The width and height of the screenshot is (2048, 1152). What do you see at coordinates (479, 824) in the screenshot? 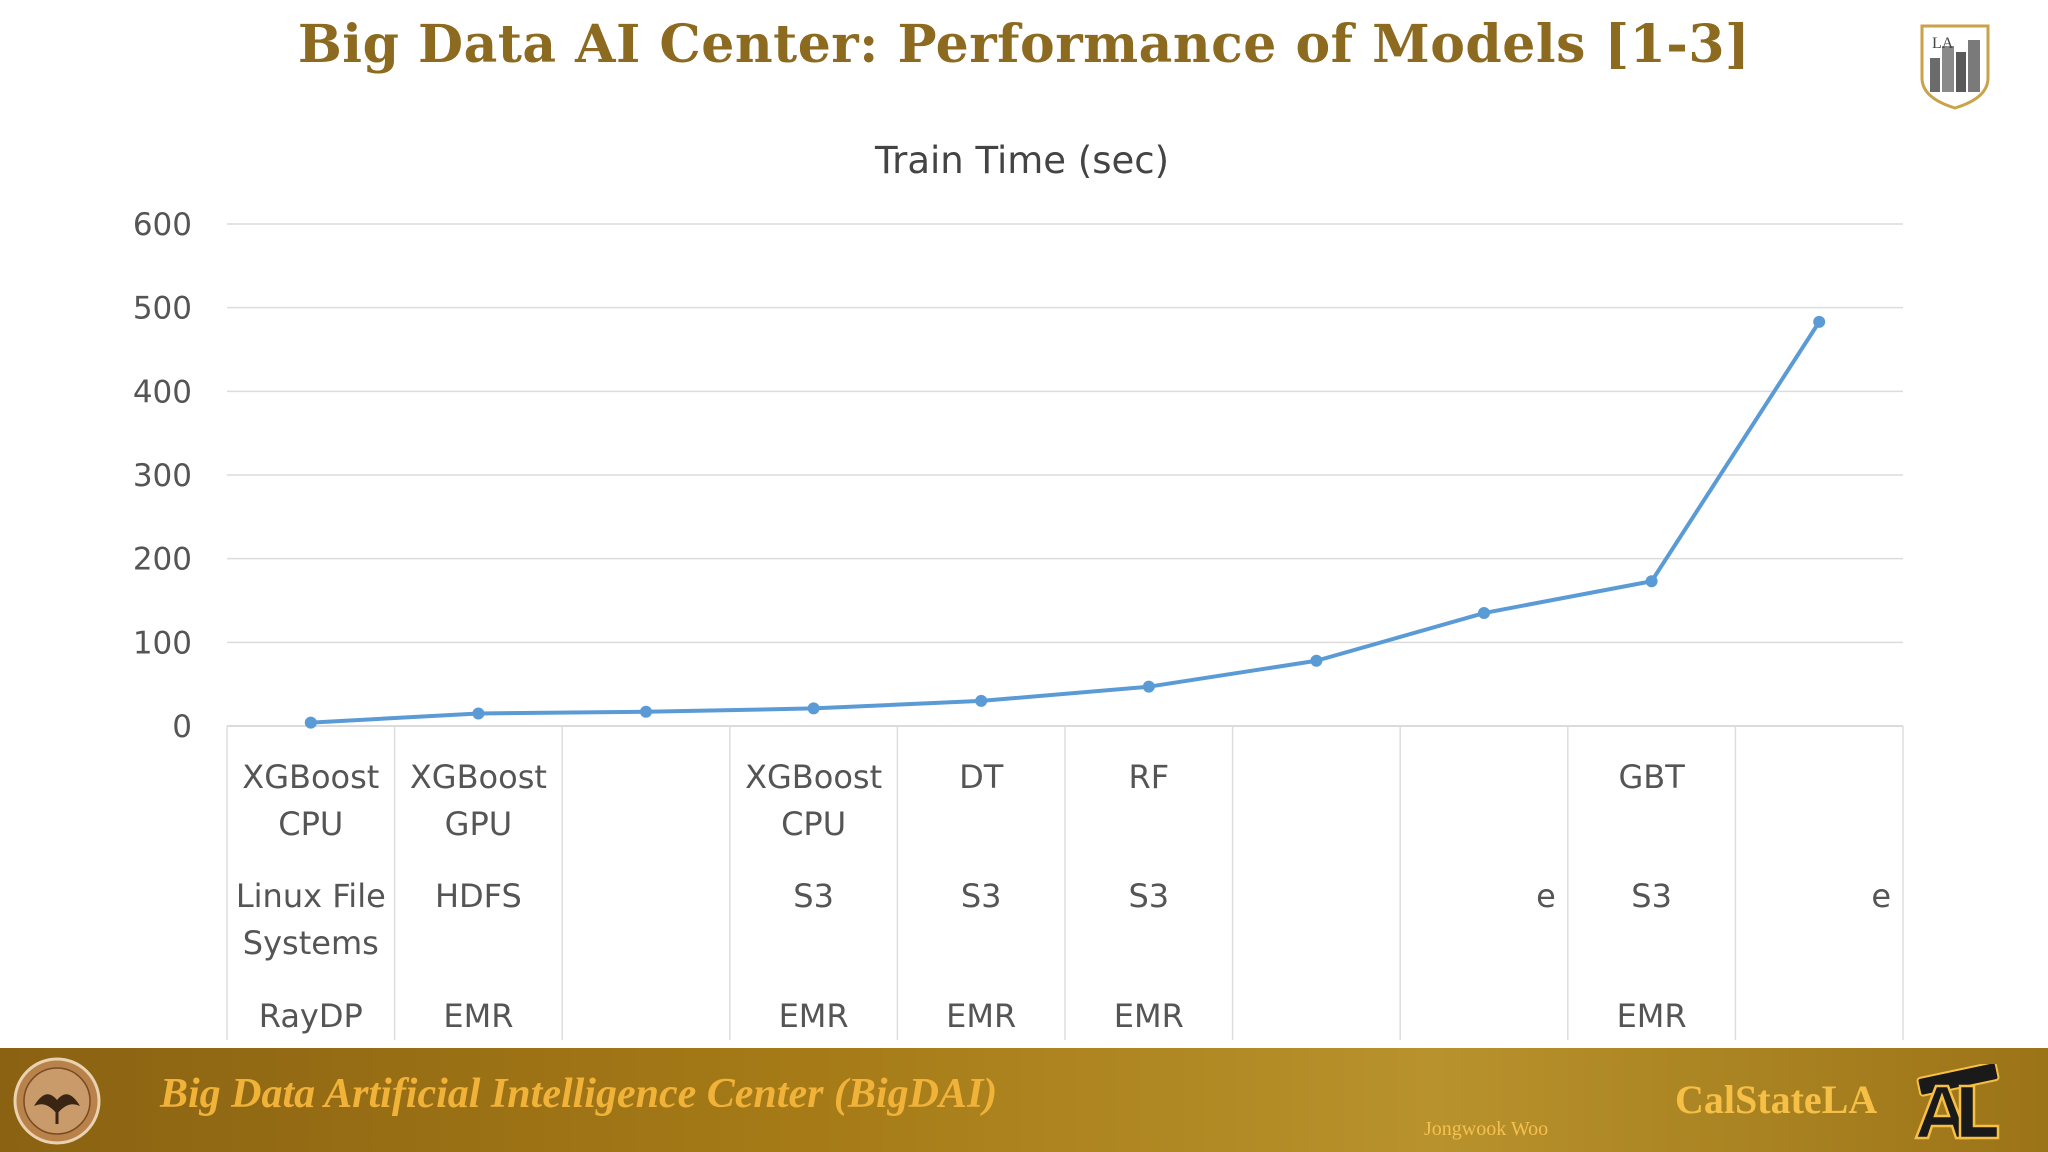
I see `x-category-label: GPU` at bounding box center [479, 824].